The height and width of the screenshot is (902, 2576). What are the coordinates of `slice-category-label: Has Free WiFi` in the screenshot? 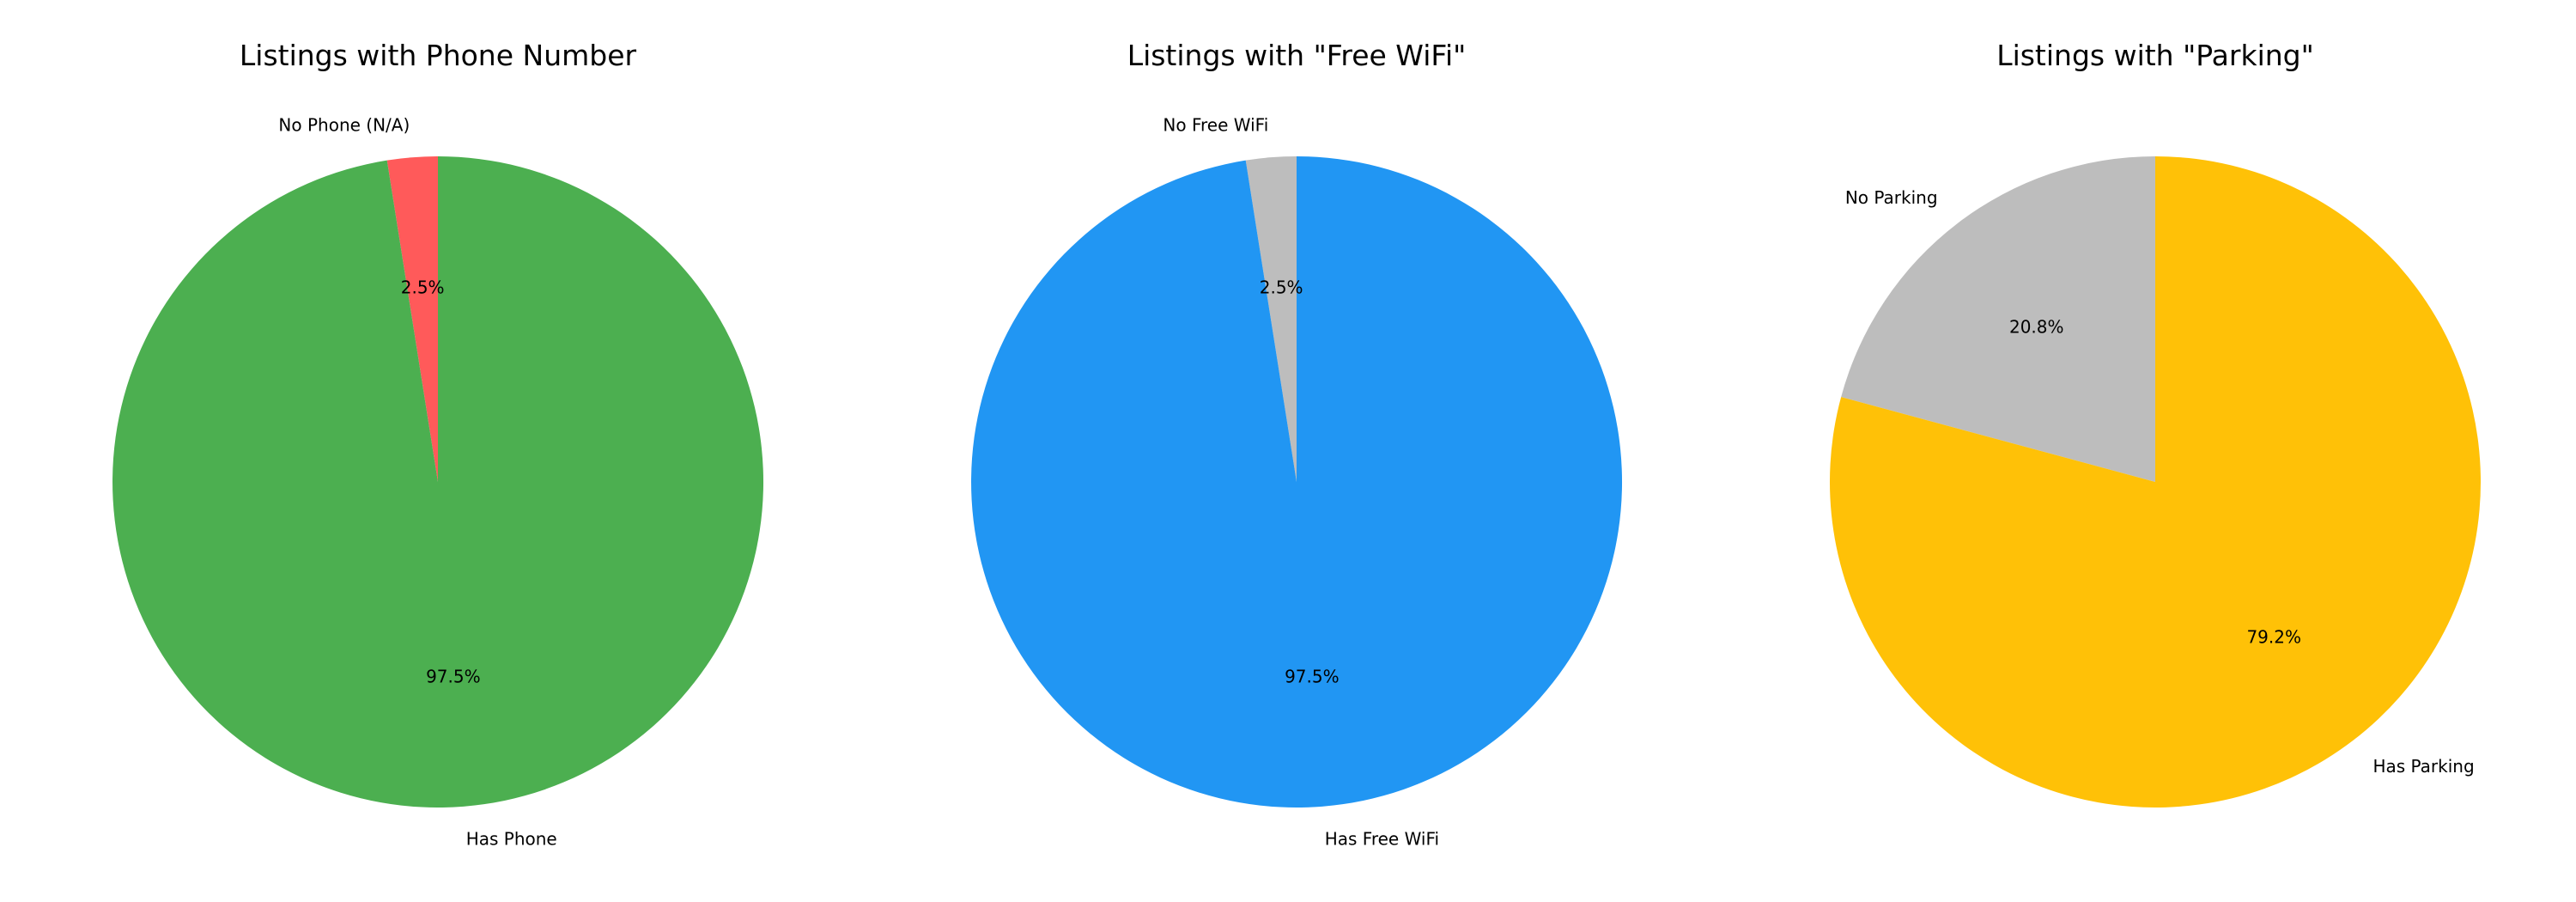 It's located at (1382, 839).